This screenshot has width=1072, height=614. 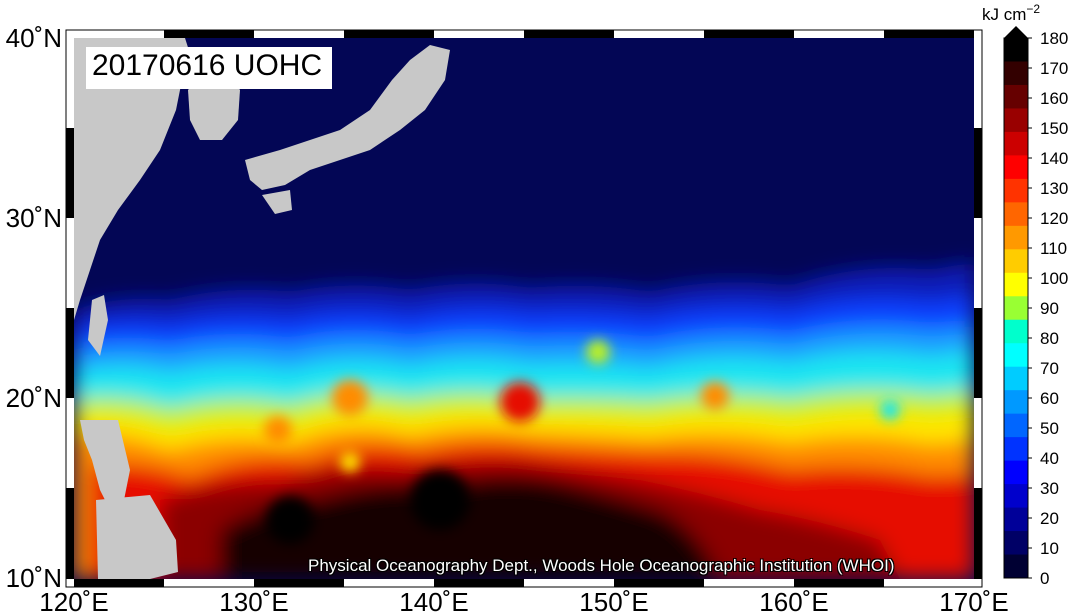 What do you see at coordinates (613, 600) in the screenshot?
I see `lon-label-150: 150˚E` at bounding box center [613, 600].